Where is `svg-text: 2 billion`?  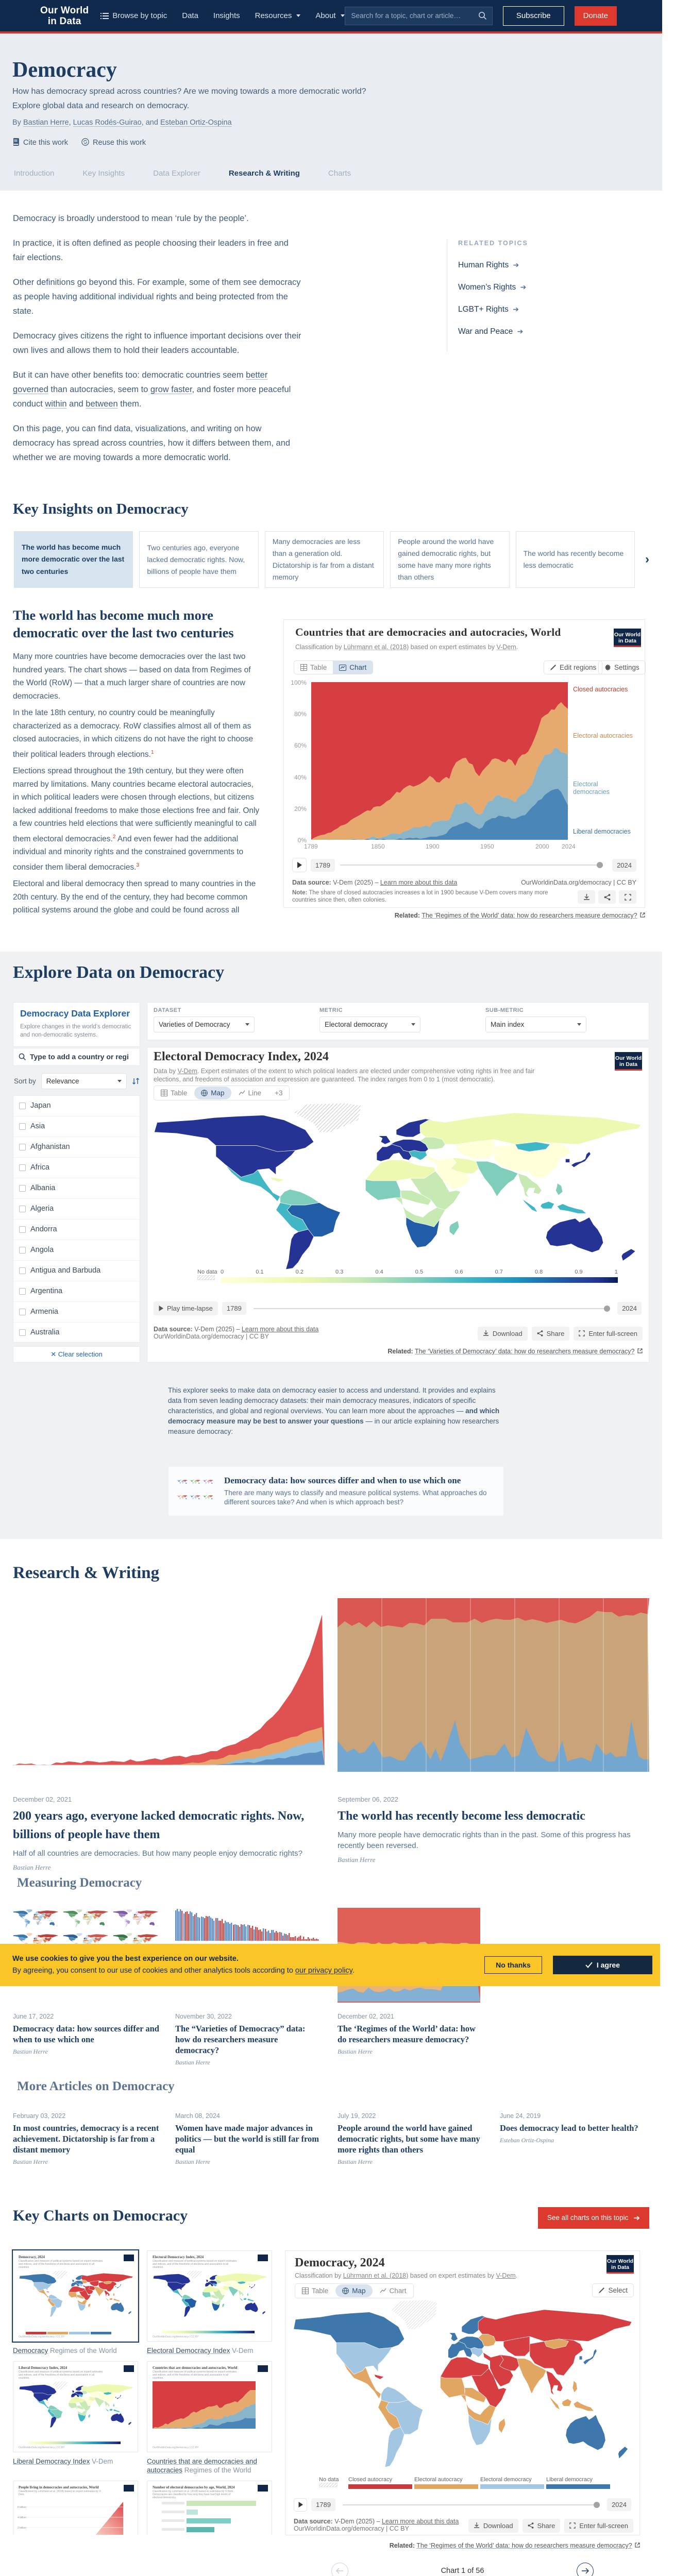
svg-text: 2 billion is located at coordinates (22, 2528).